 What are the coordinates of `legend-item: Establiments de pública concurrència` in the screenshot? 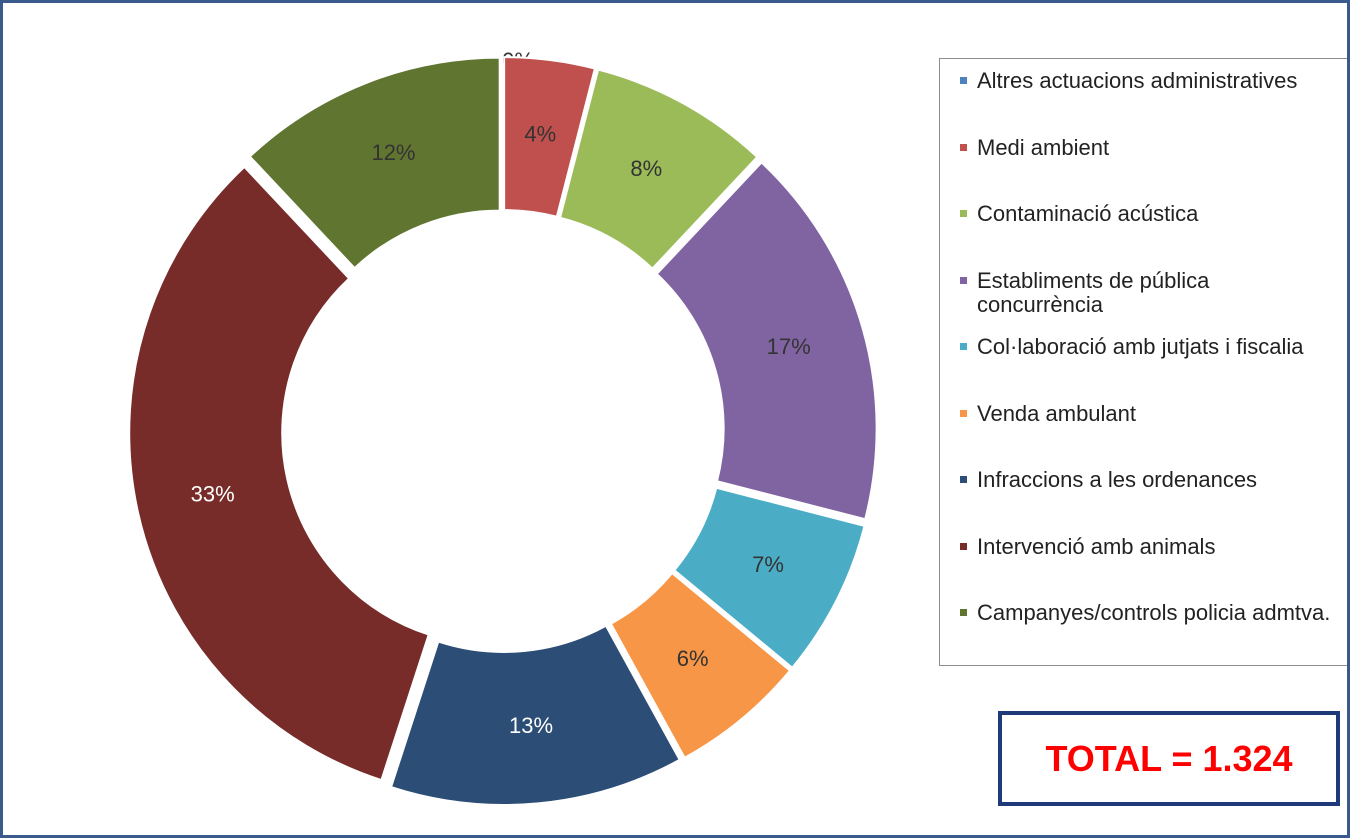 It's located at (1150, 292).